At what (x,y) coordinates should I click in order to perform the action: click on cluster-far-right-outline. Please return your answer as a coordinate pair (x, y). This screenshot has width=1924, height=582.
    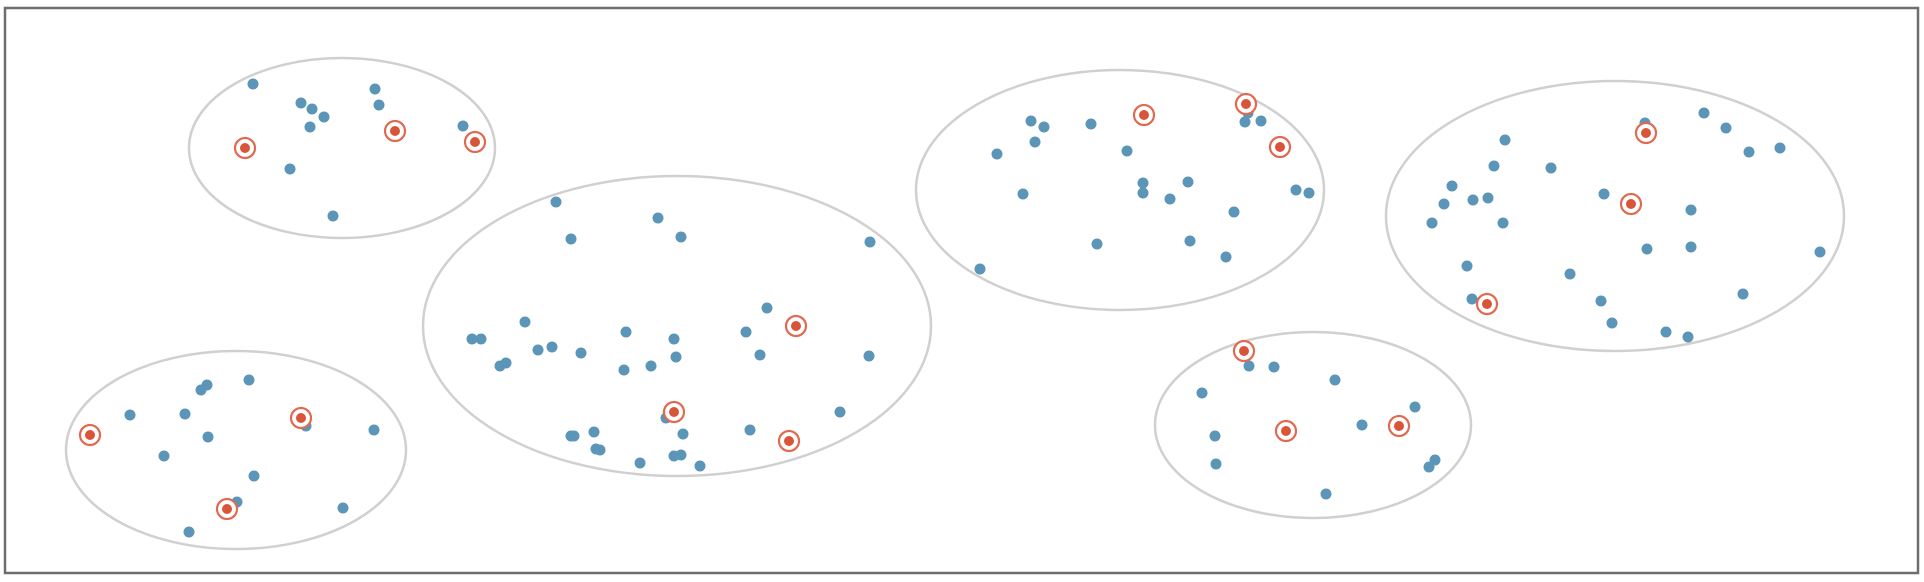
    Looking at the image, I should click on (1615, 216).